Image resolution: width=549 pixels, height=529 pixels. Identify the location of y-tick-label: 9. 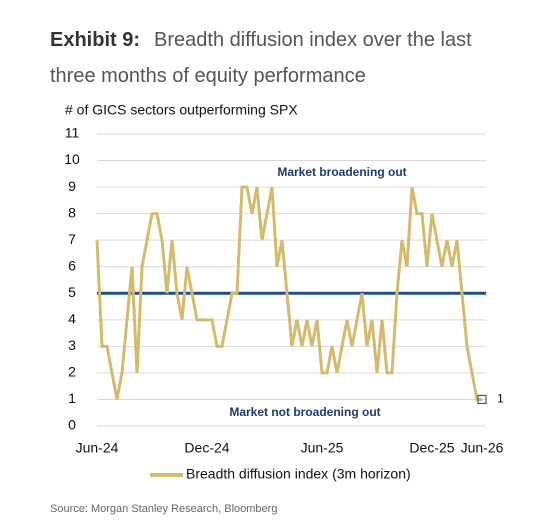
(72, 186).